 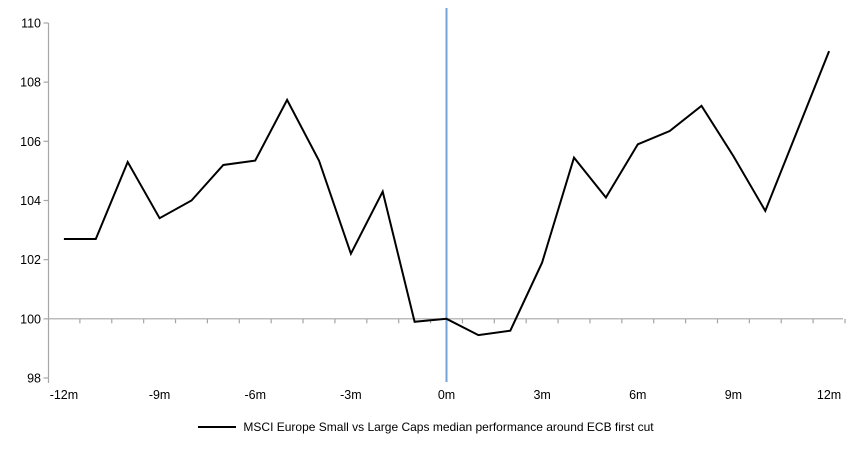 What do you see at coordinates (351, 395) in the screenshot?
I see `x-axis-tick-label: -3m` at bounding box center [351, 395].